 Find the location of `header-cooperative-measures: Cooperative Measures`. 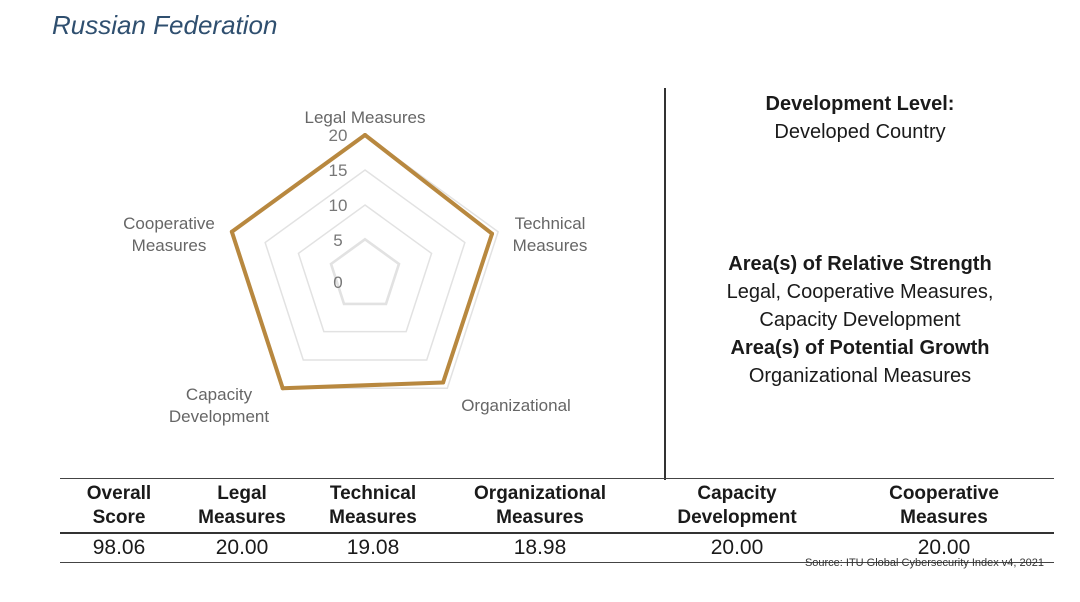

header-cooperative-measures: Cooperative Measures is located at coordinates (944, 505).